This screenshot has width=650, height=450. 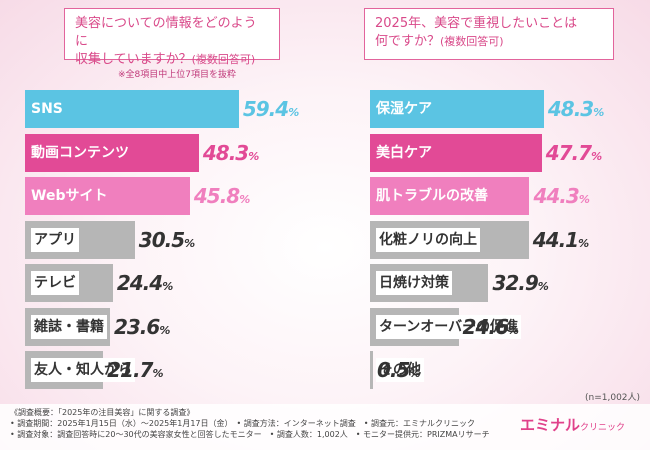 What do you see at coordinates (449, 326) in the screenshot?
I see `bar-label: ターンオーバーの促進` at bounding box center [449, 326].